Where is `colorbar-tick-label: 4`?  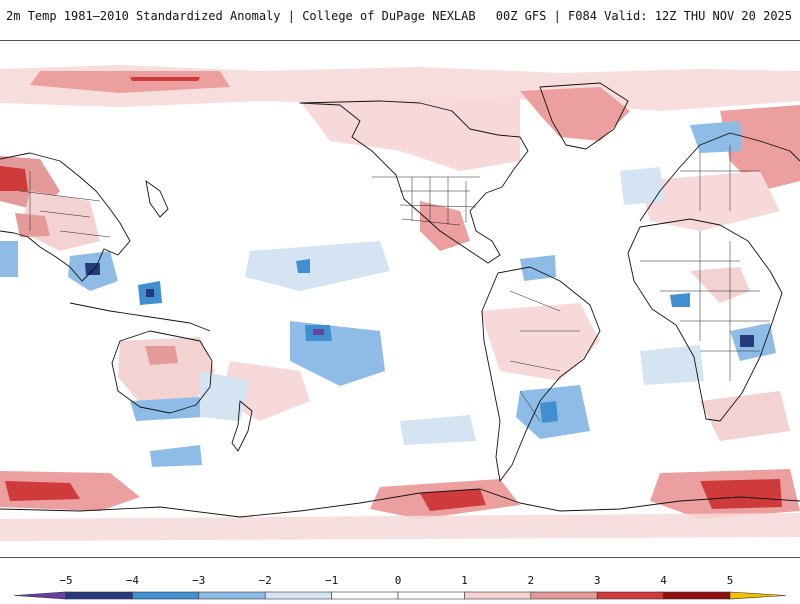
colorbar-tick-label: 4 is located at coordinates (663, 580).